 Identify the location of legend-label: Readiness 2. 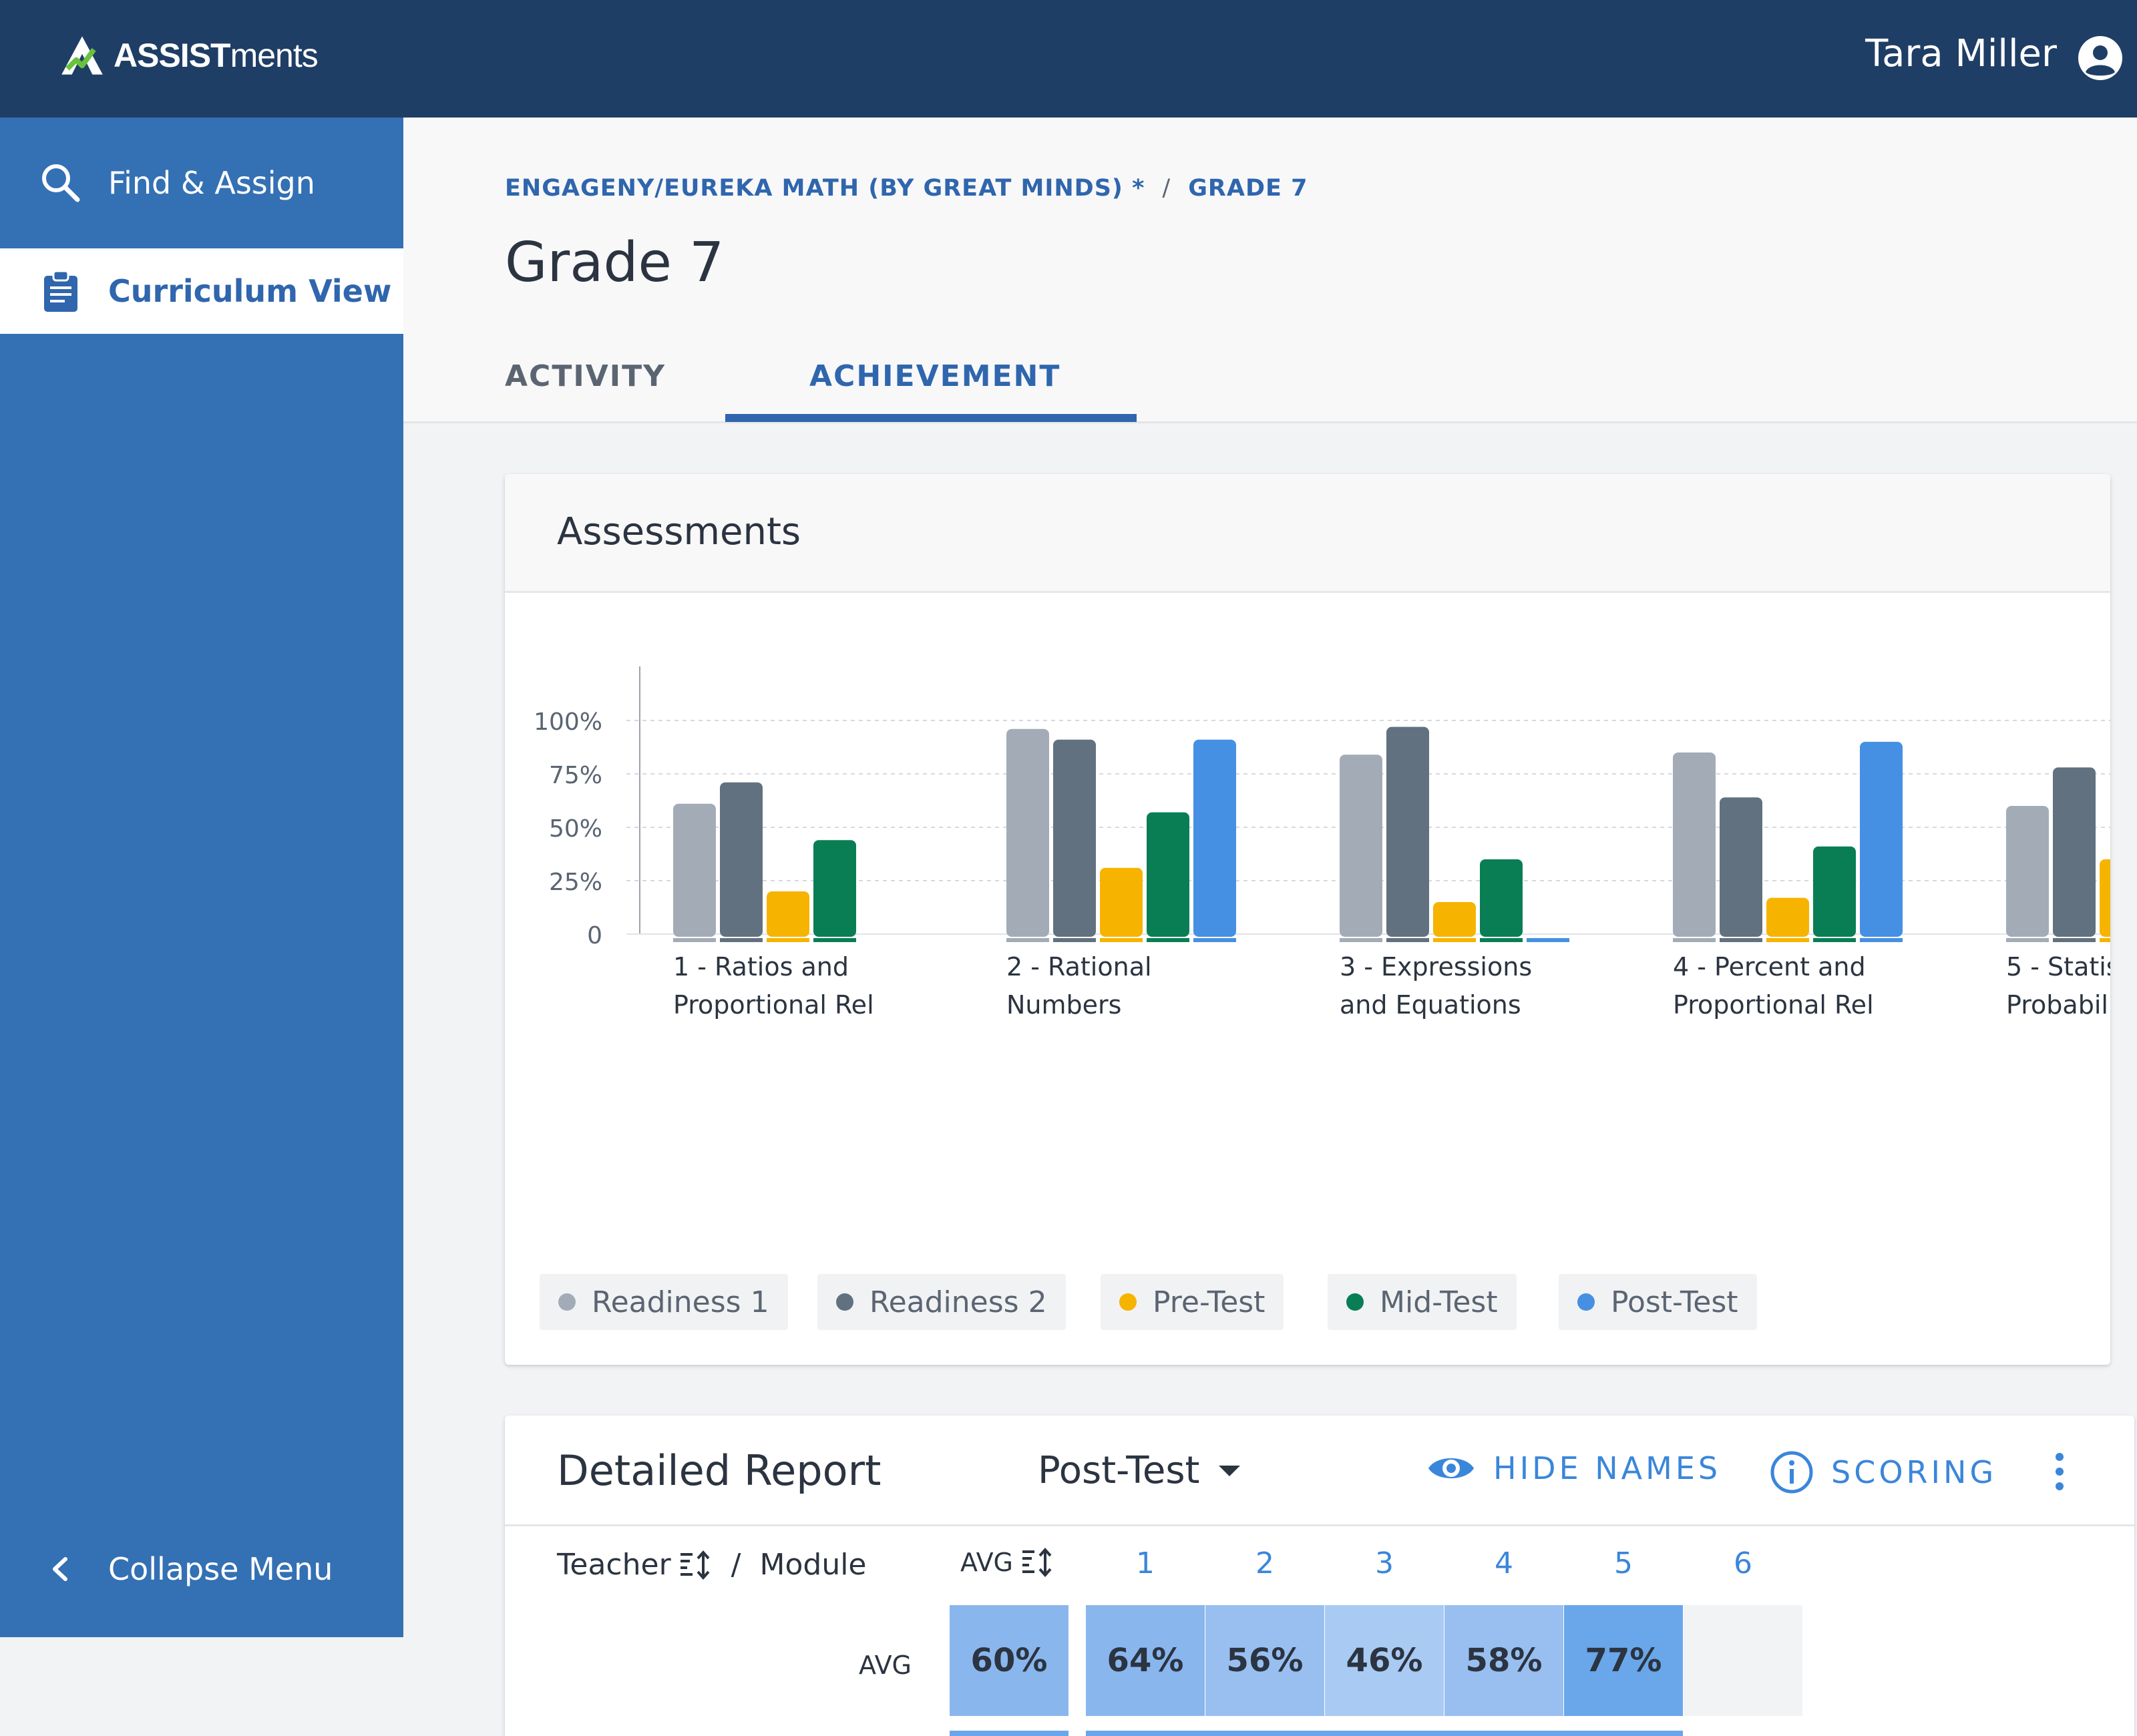
(958, 1302).